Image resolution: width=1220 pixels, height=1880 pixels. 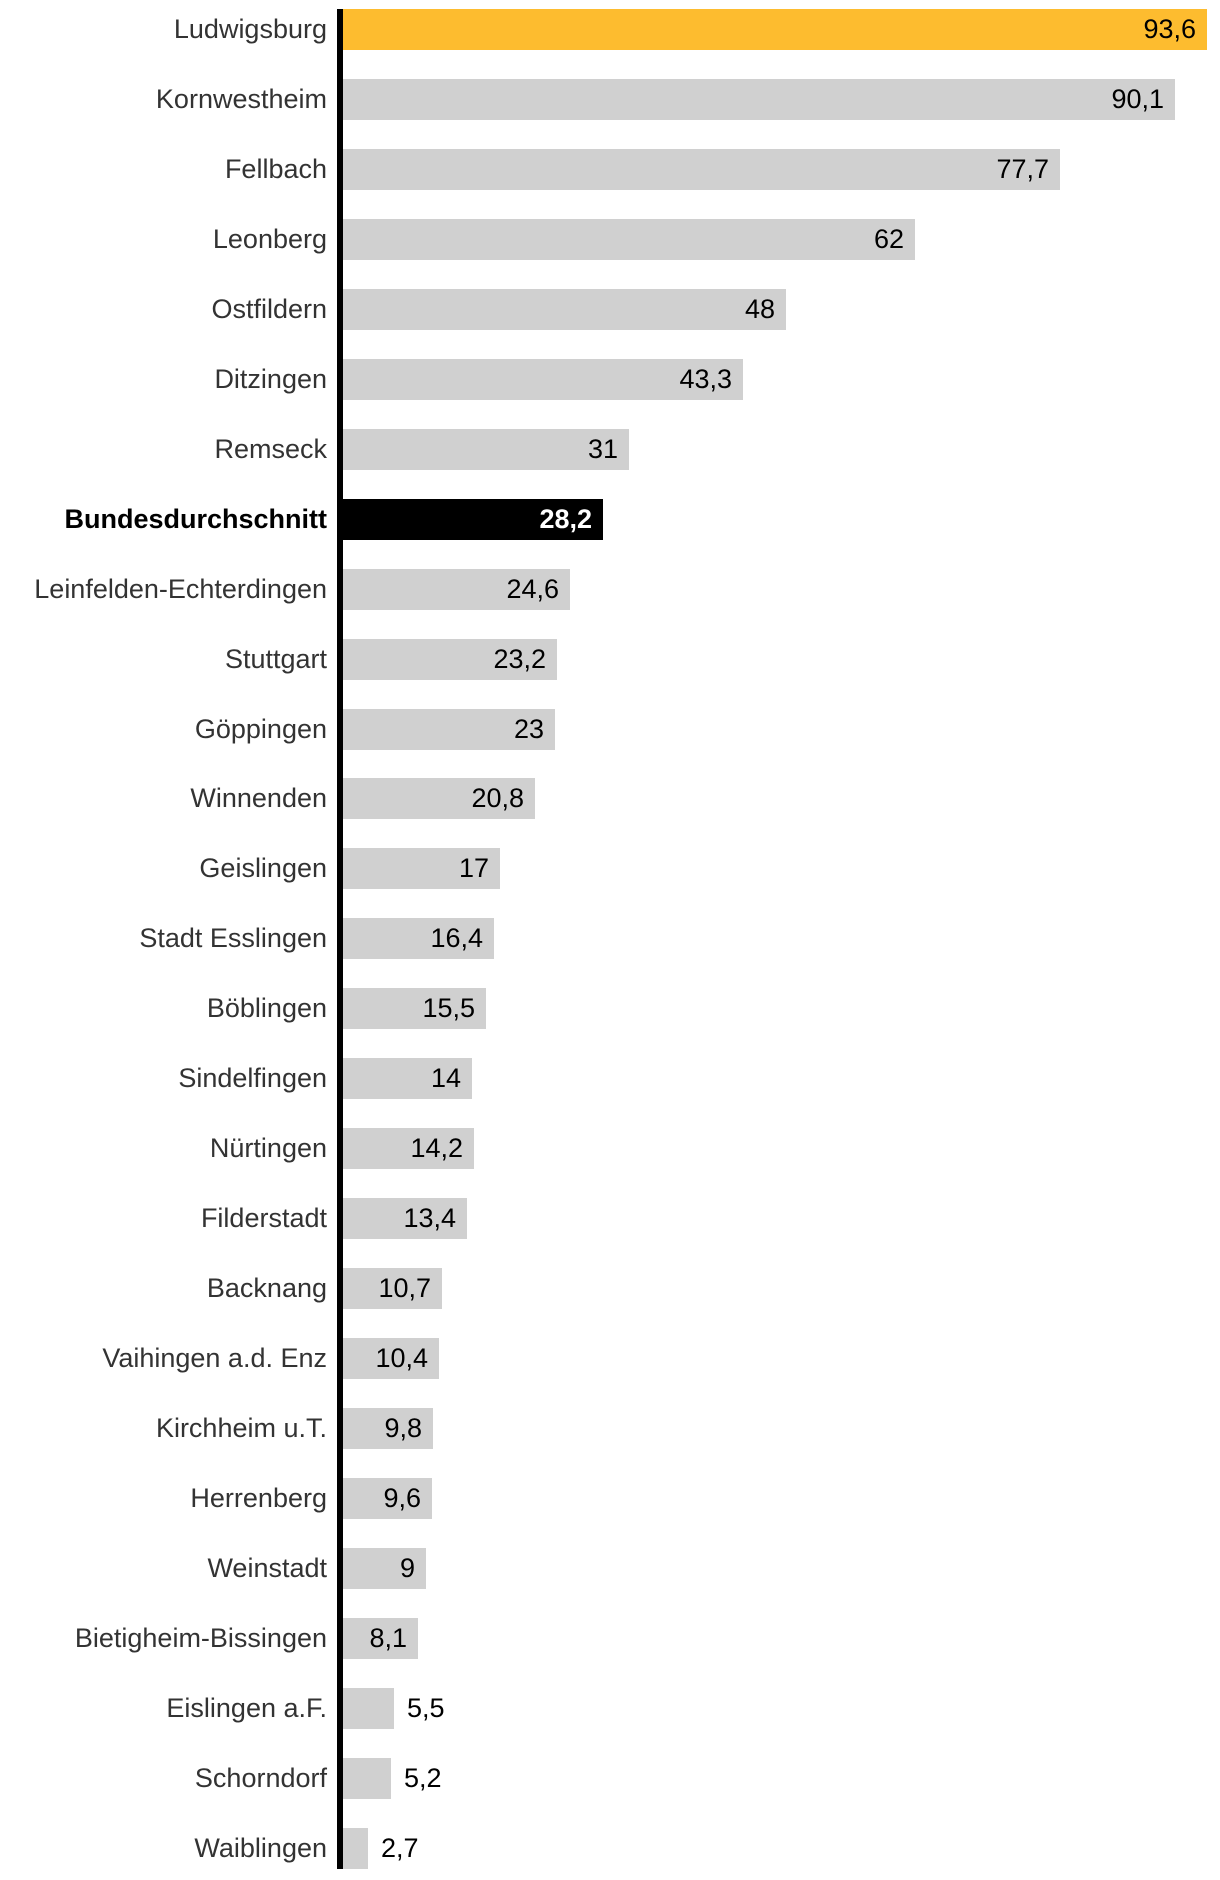 I want to click on chart-row: Bietigheim-Bissingen 8,1, so click(x=610, y=1638).